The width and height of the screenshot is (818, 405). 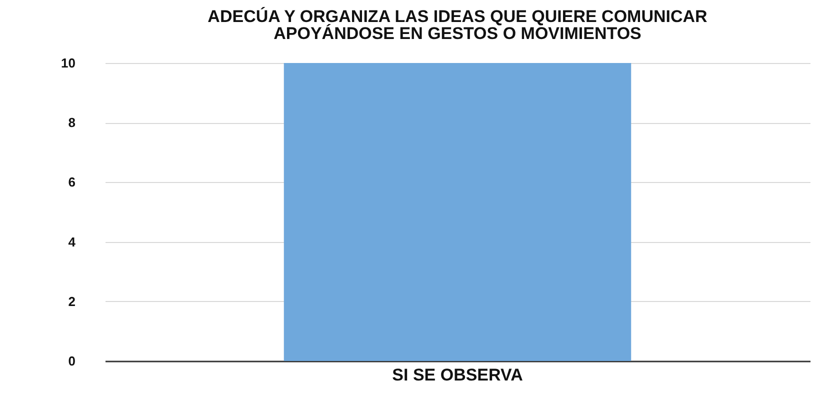 I want to click on y-tick-label: 2, so click(x=72, y=301).